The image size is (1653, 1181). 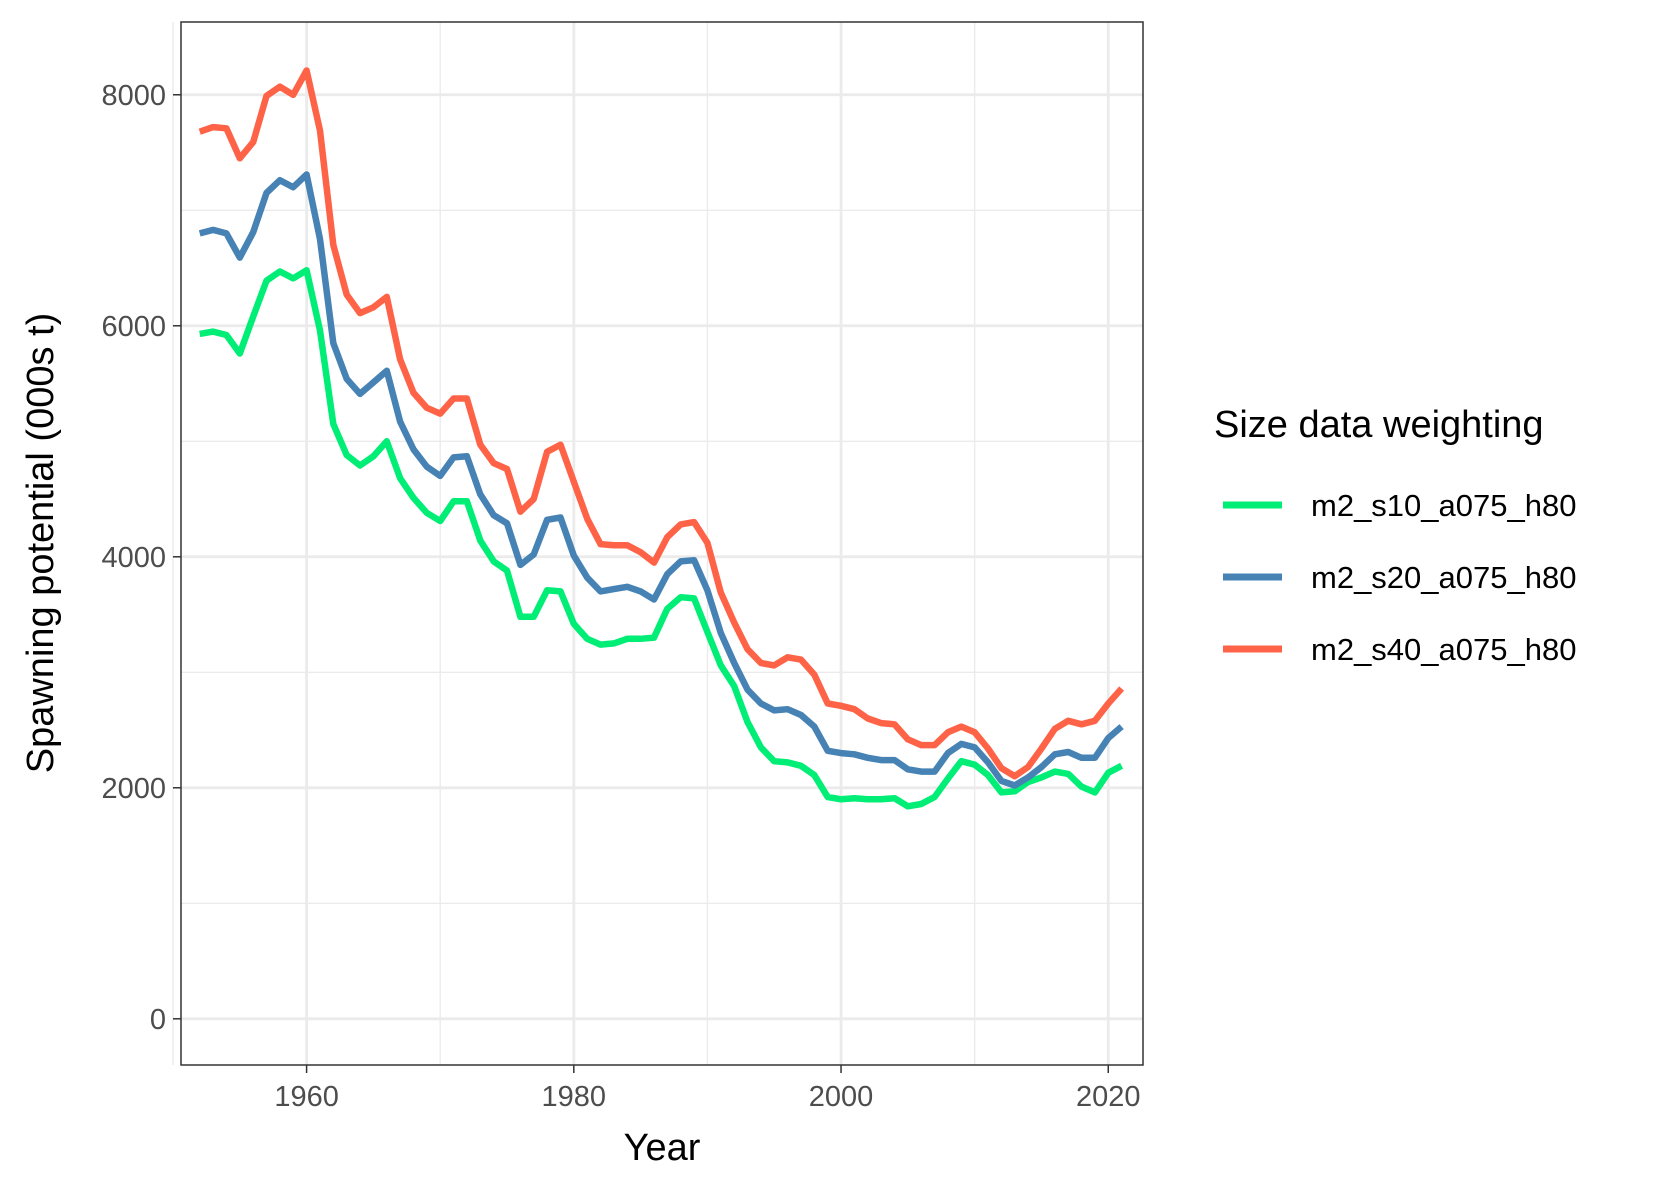 I want to click on x-tick-label: 1960, so click(x=306, y=1097).